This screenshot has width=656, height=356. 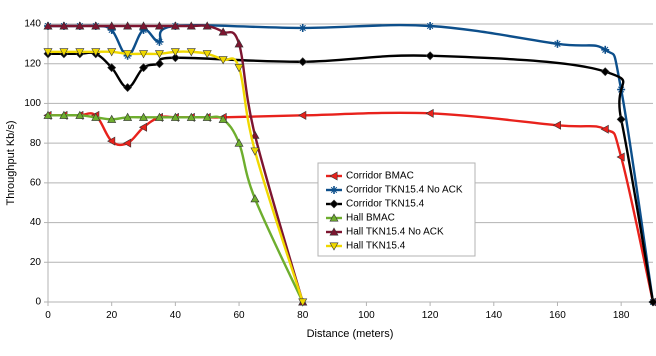 I want to click on x-tick-label: 80, so click(x=303, y=315).